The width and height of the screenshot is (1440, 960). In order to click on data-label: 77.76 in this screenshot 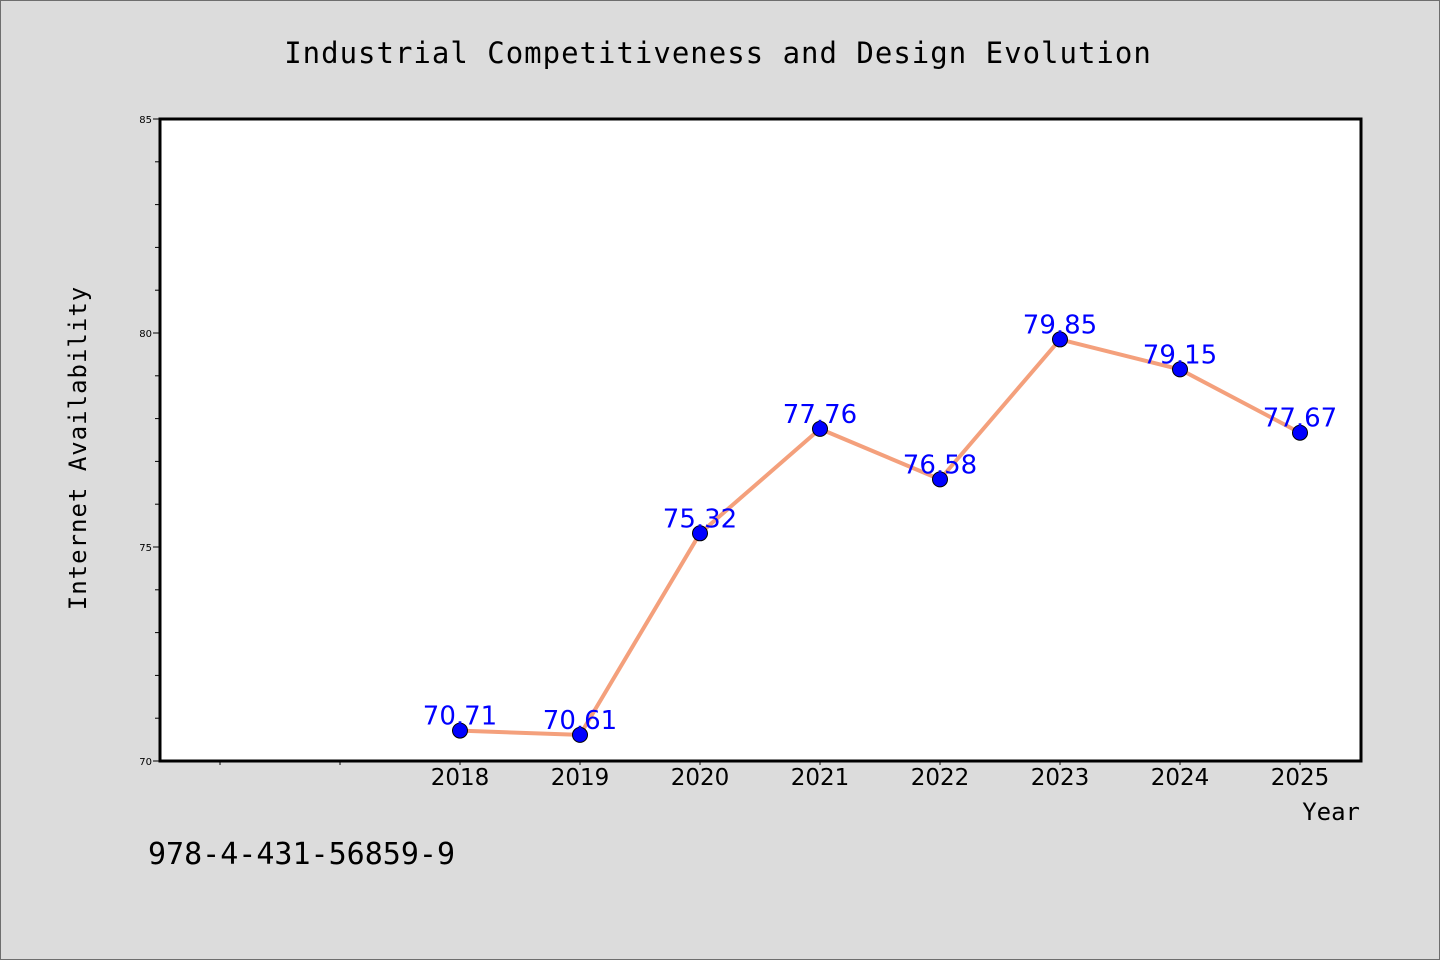, I will do `click(820, 415)`.